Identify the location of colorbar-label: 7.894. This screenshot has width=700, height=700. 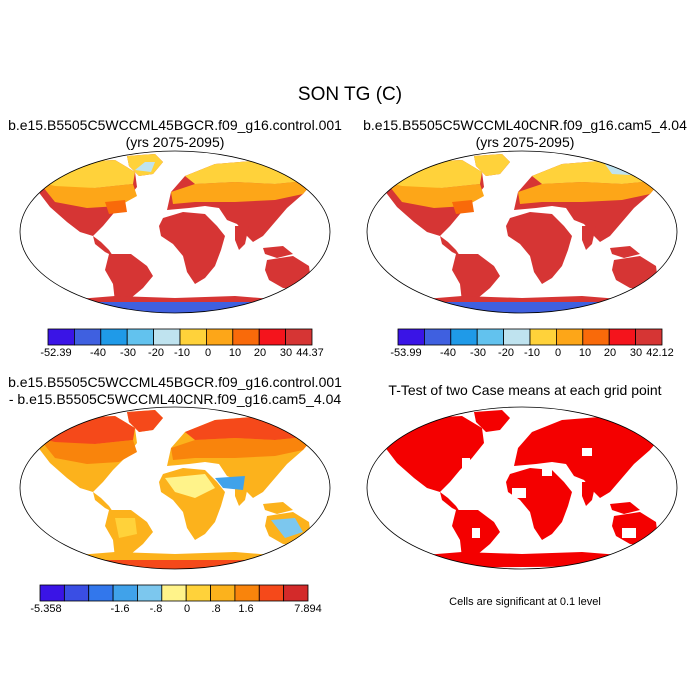
(308, 609).